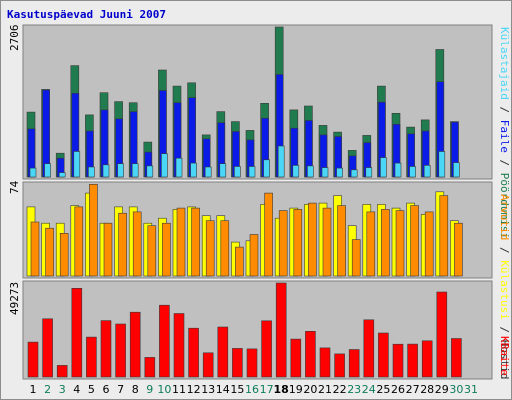  I want to click on day-label: 1, so click(33, 389).